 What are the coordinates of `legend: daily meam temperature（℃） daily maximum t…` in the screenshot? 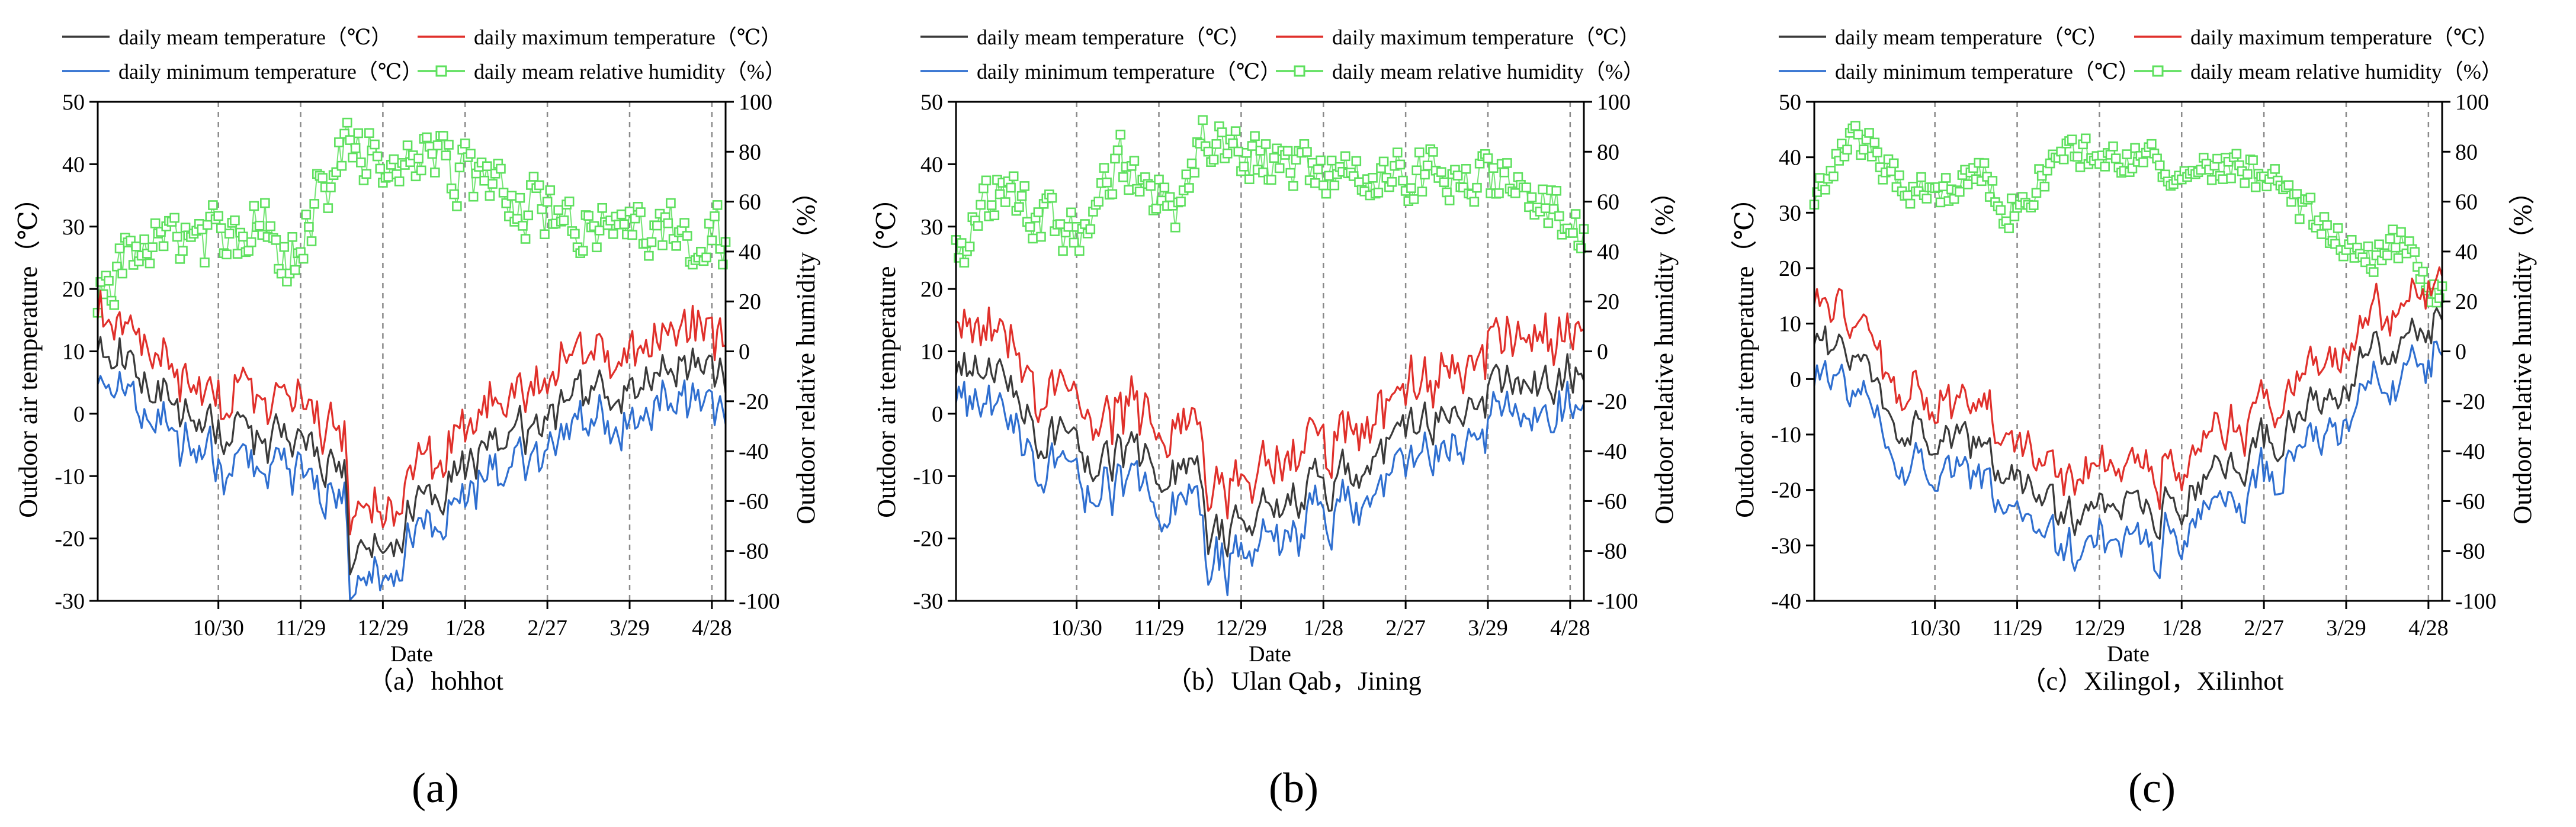 It's located at (1282, 54).